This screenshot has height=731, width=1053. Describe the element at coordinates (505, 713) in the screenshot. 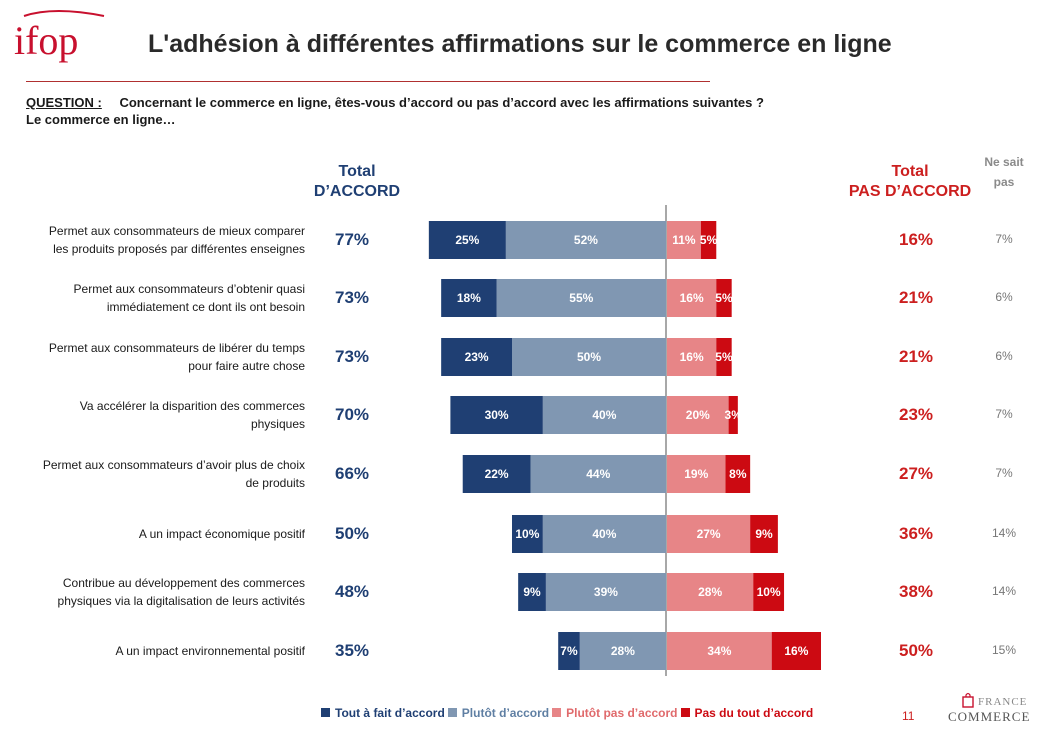

I see `legend-label: Plutôt d’accord` at that location.